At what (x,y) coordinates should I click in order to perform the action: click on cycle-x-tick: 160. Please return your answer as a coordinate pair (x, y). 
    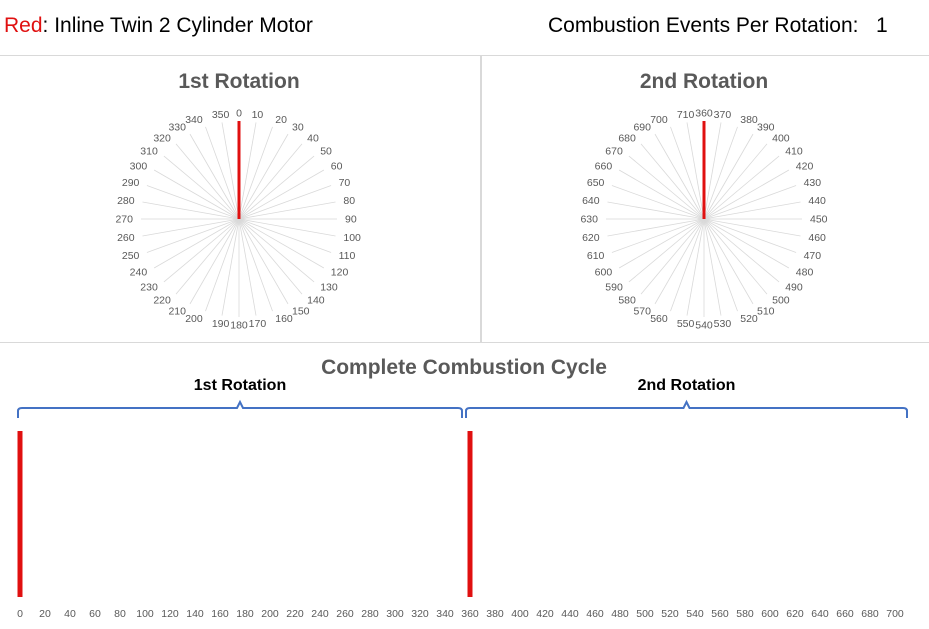
    Looking at the image, I should click on (220, 614).